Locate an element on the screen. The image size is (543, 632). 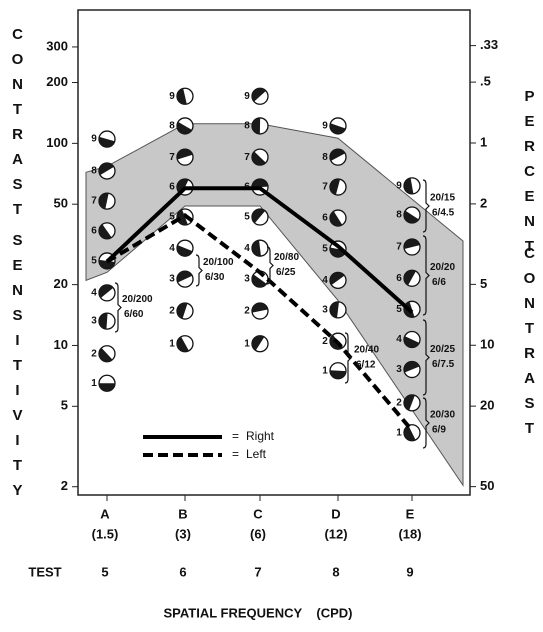
acuity-label: 20/30 is located at coordinates (442, 415).